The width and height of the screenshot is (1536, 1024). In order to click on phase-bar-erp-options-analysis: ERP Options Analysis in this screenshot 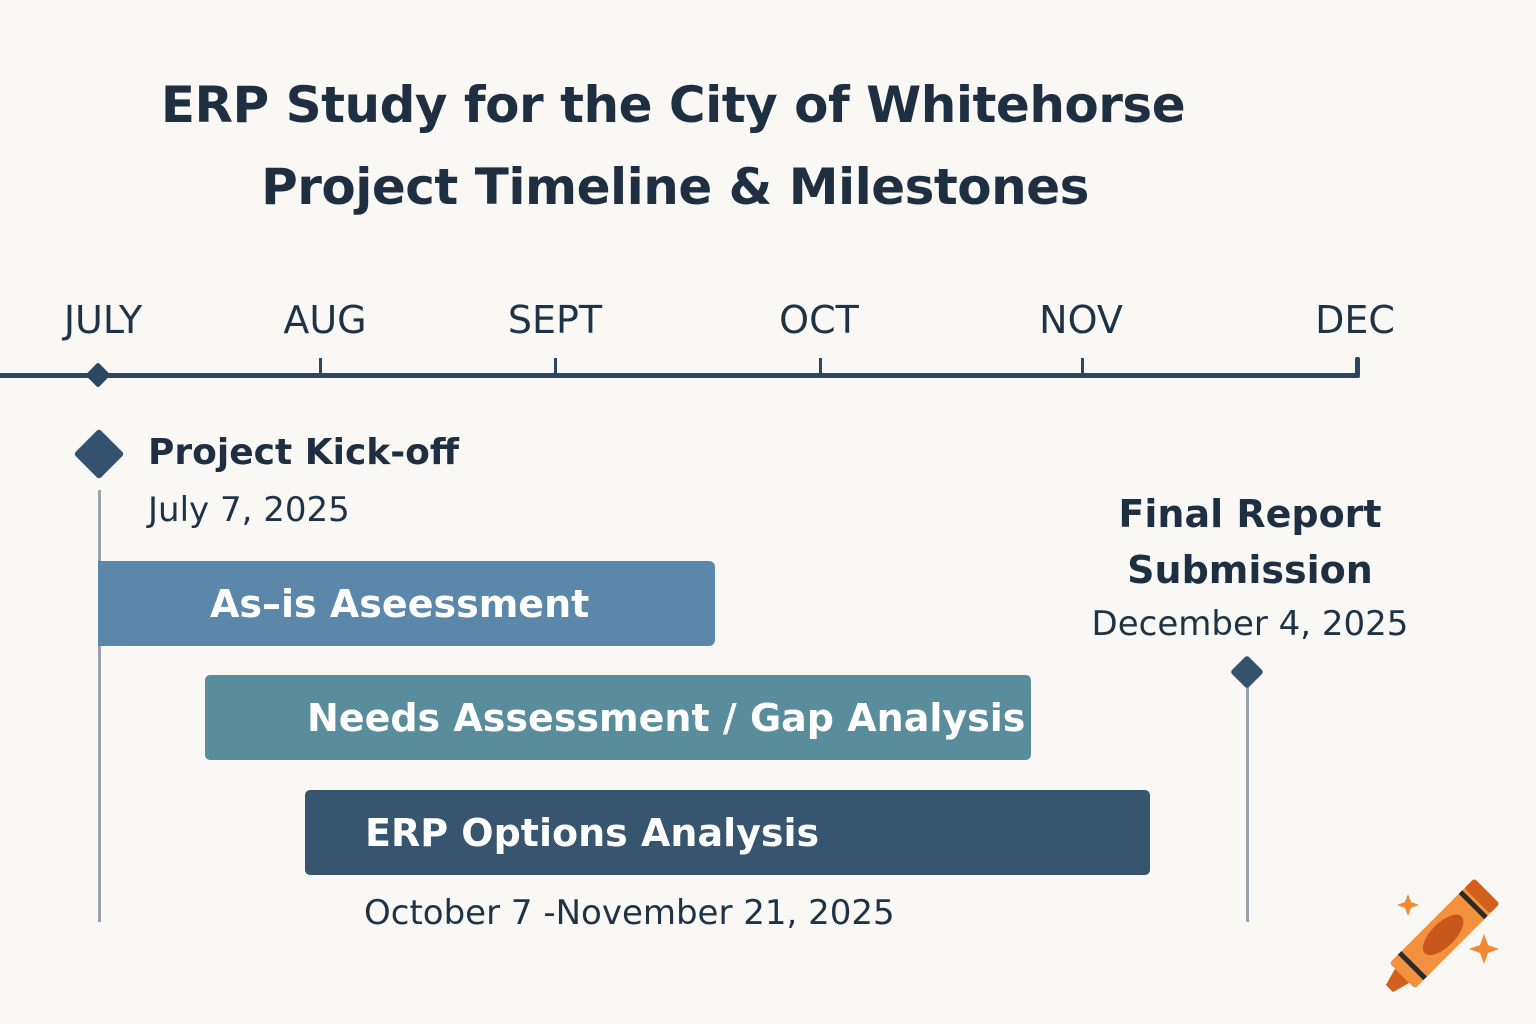, I will do `click(727, 832)`.